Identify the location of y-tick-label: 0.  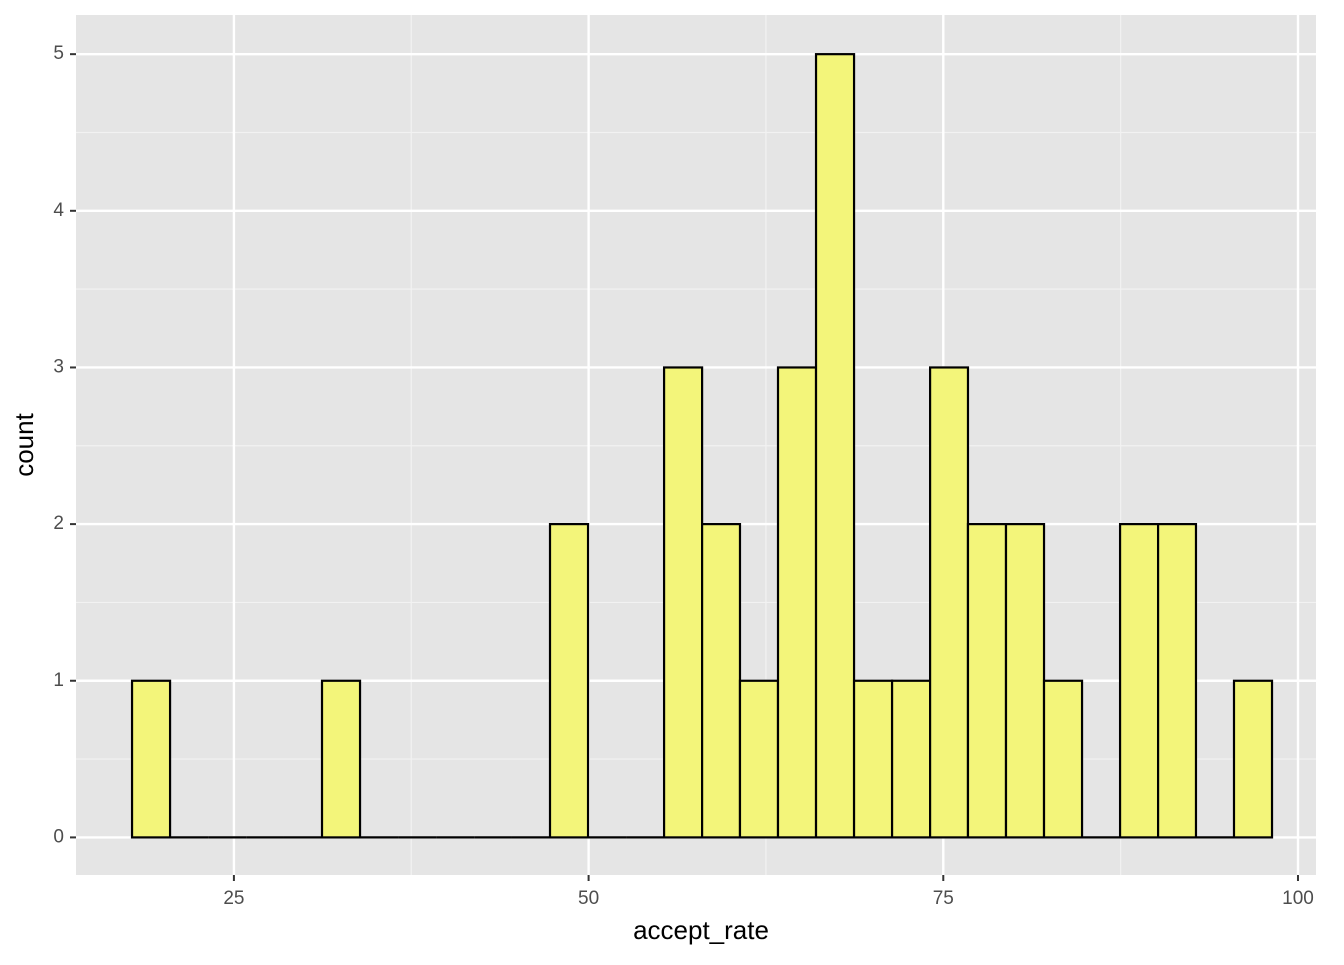
(58, 836).